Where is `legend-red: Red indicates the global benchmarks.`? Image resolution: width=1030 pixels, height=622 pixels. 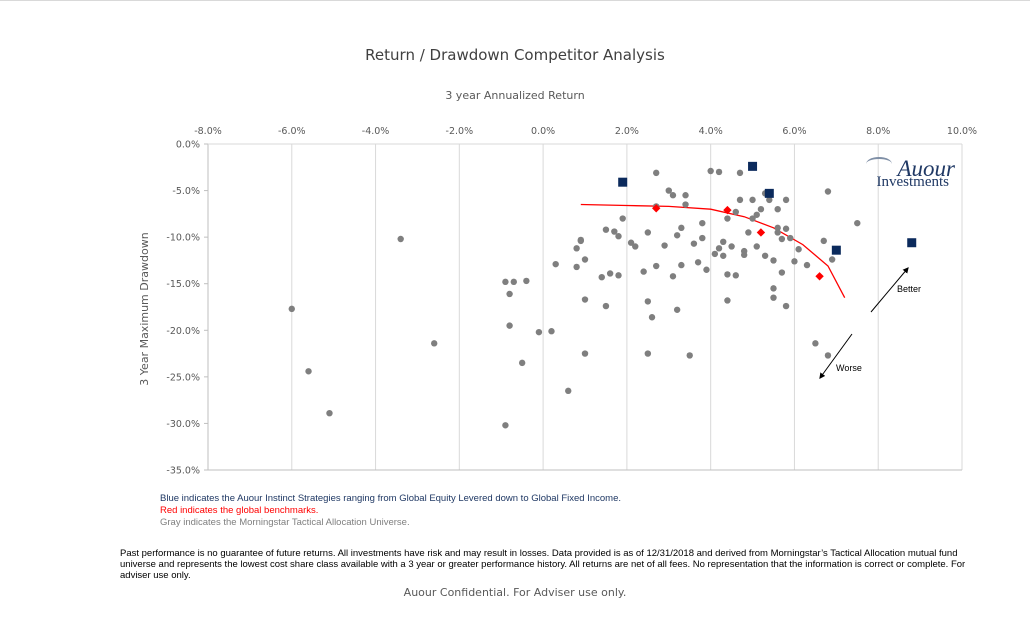
legend-red: Red indicates the global benchmarks. is located at coordinates (239, 510).